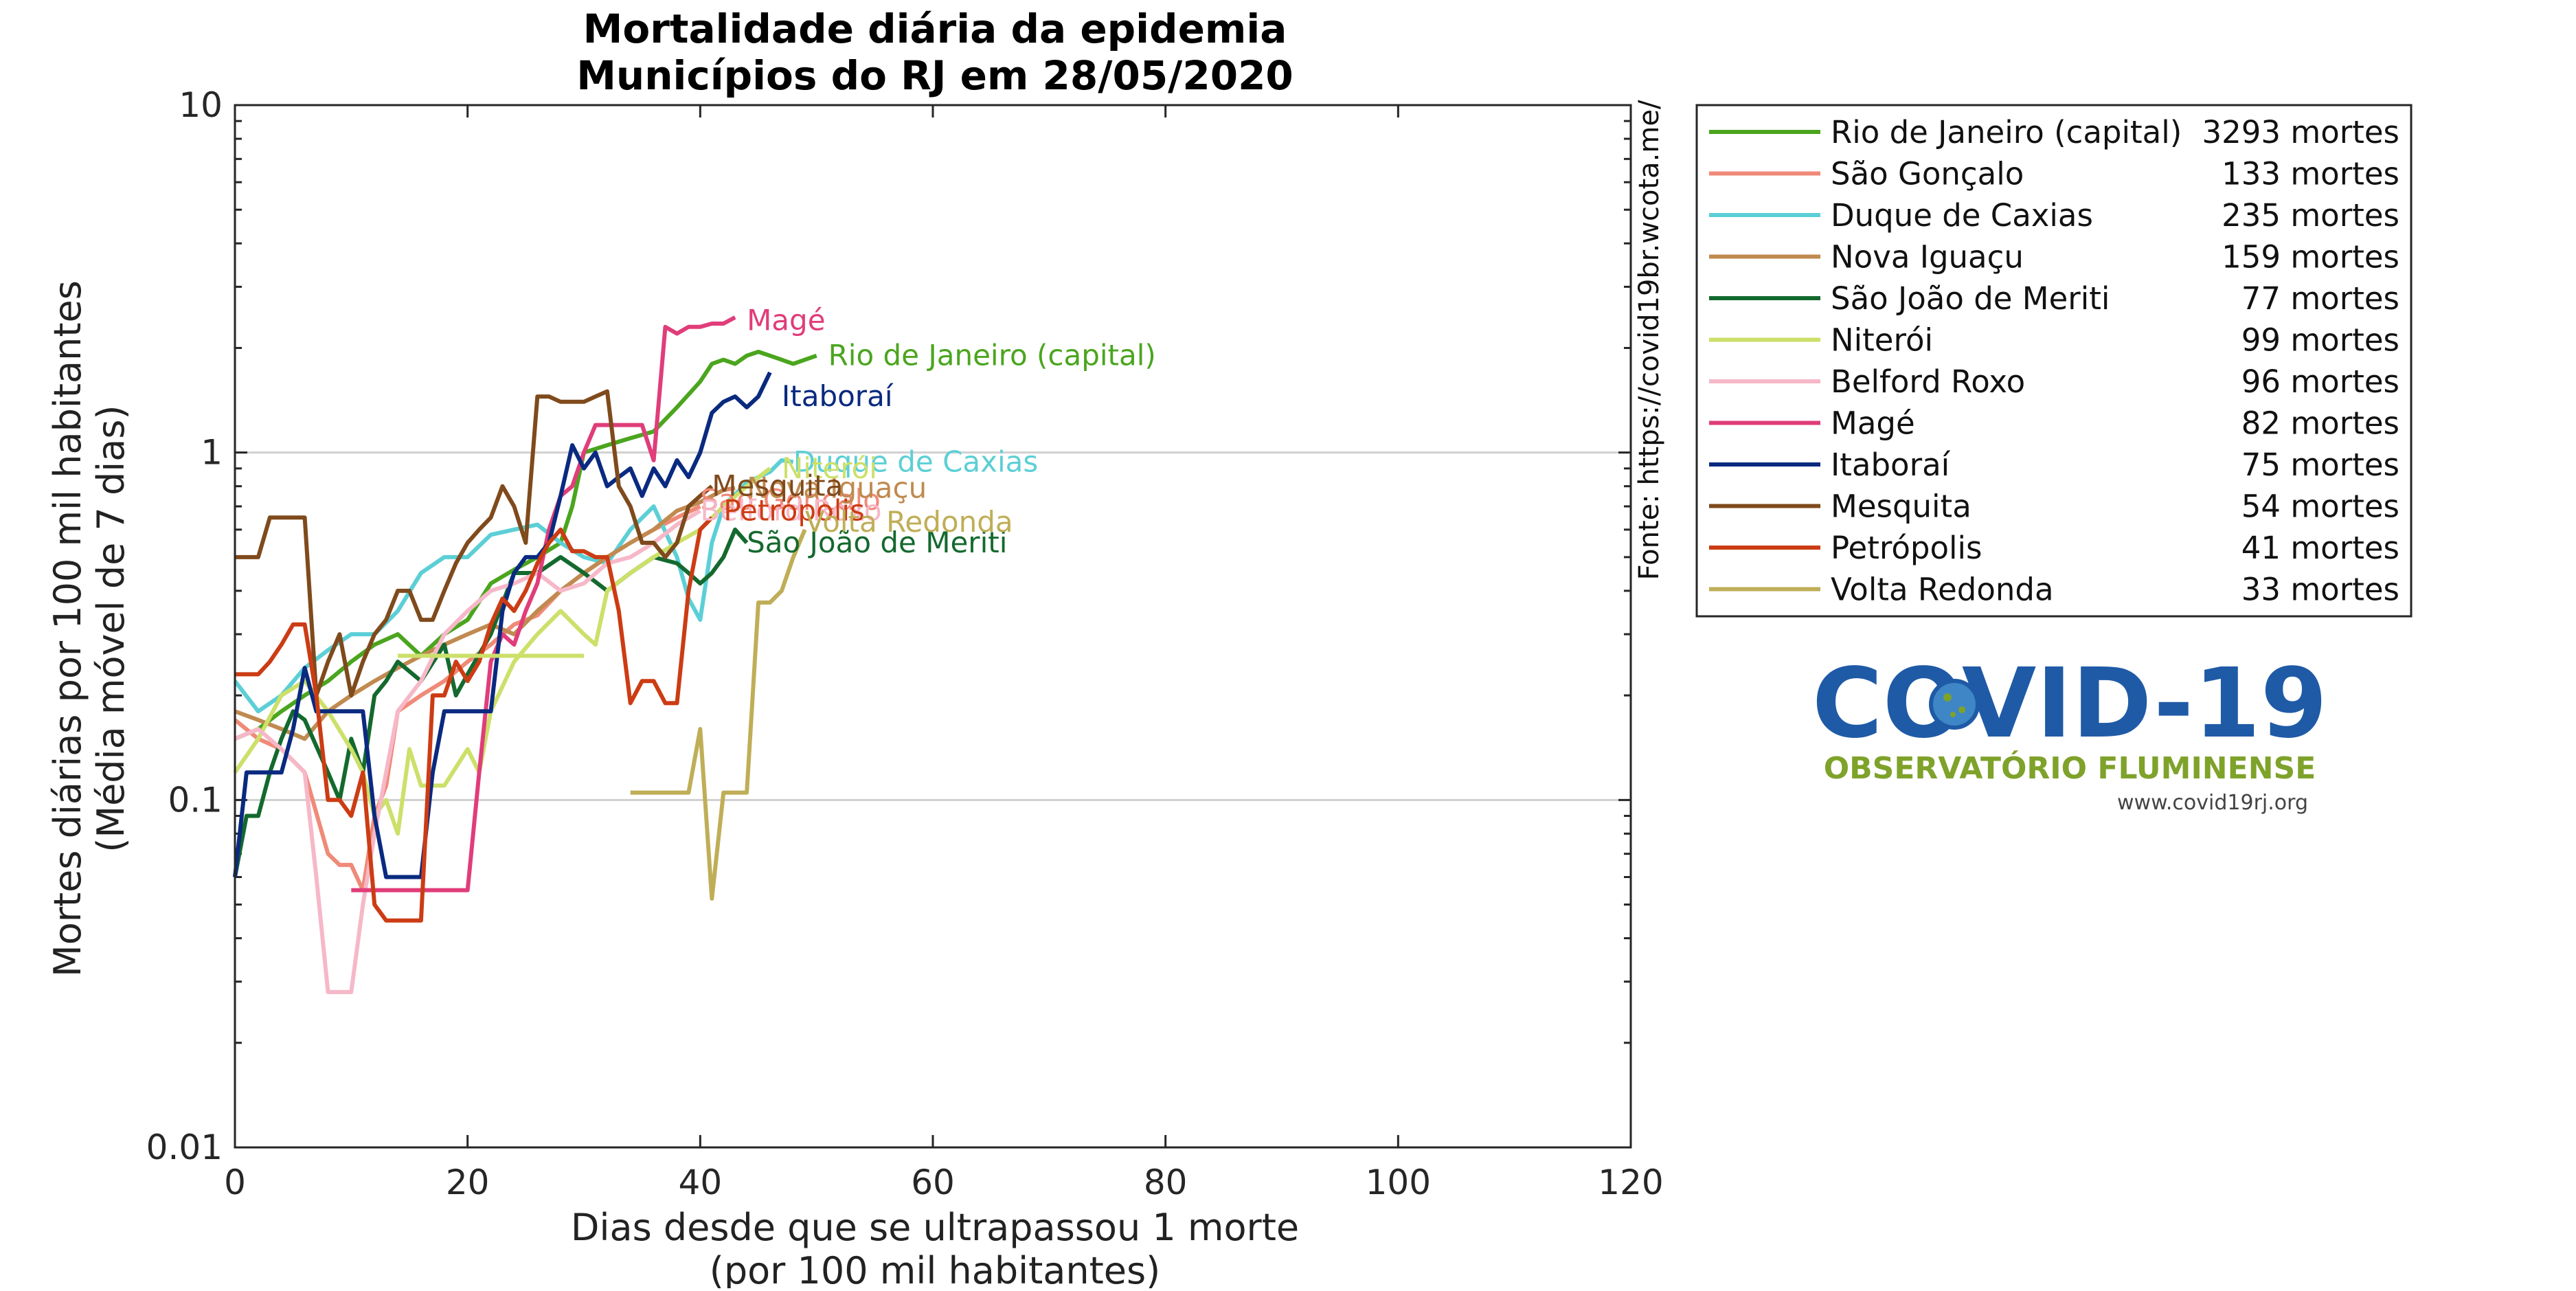  Describe the element at coordinates (786, 320) in the screenshot. I see `series-label-7: Magé` at that location.